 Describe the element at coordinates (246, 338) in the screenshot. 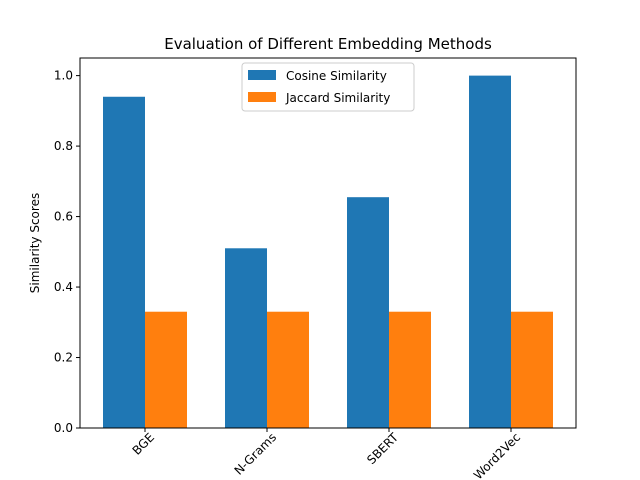

I see `bar-cosine-n-grams` at that location.